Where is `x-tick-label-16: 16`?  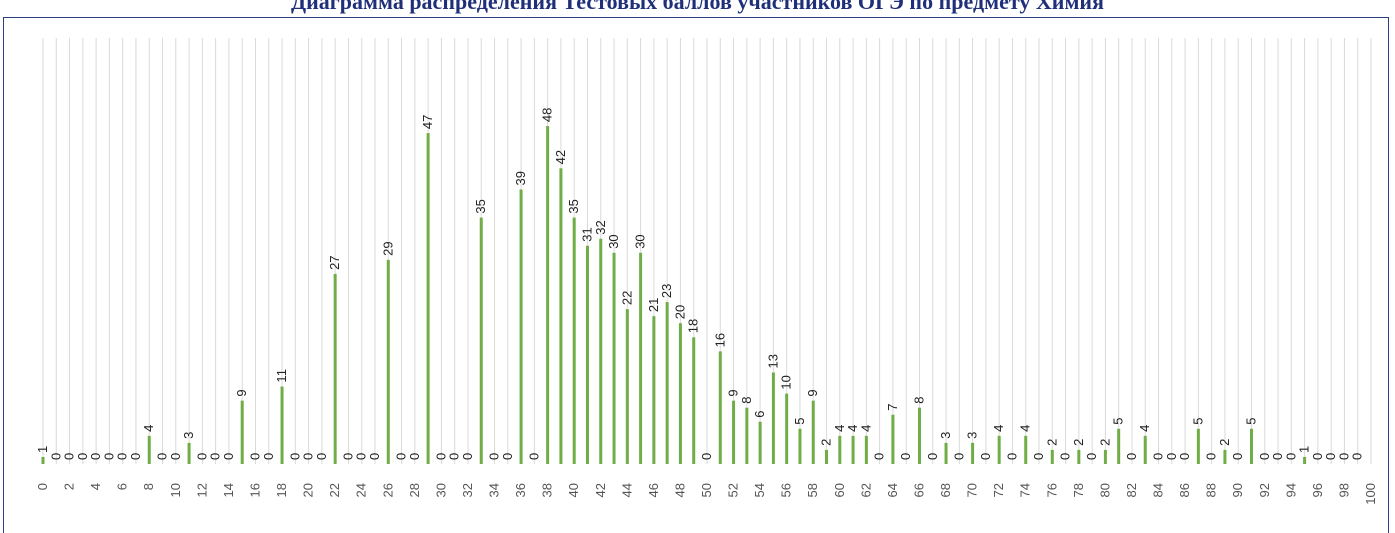 x-tick-label-16: 16 is located at coordinates (254, 490).